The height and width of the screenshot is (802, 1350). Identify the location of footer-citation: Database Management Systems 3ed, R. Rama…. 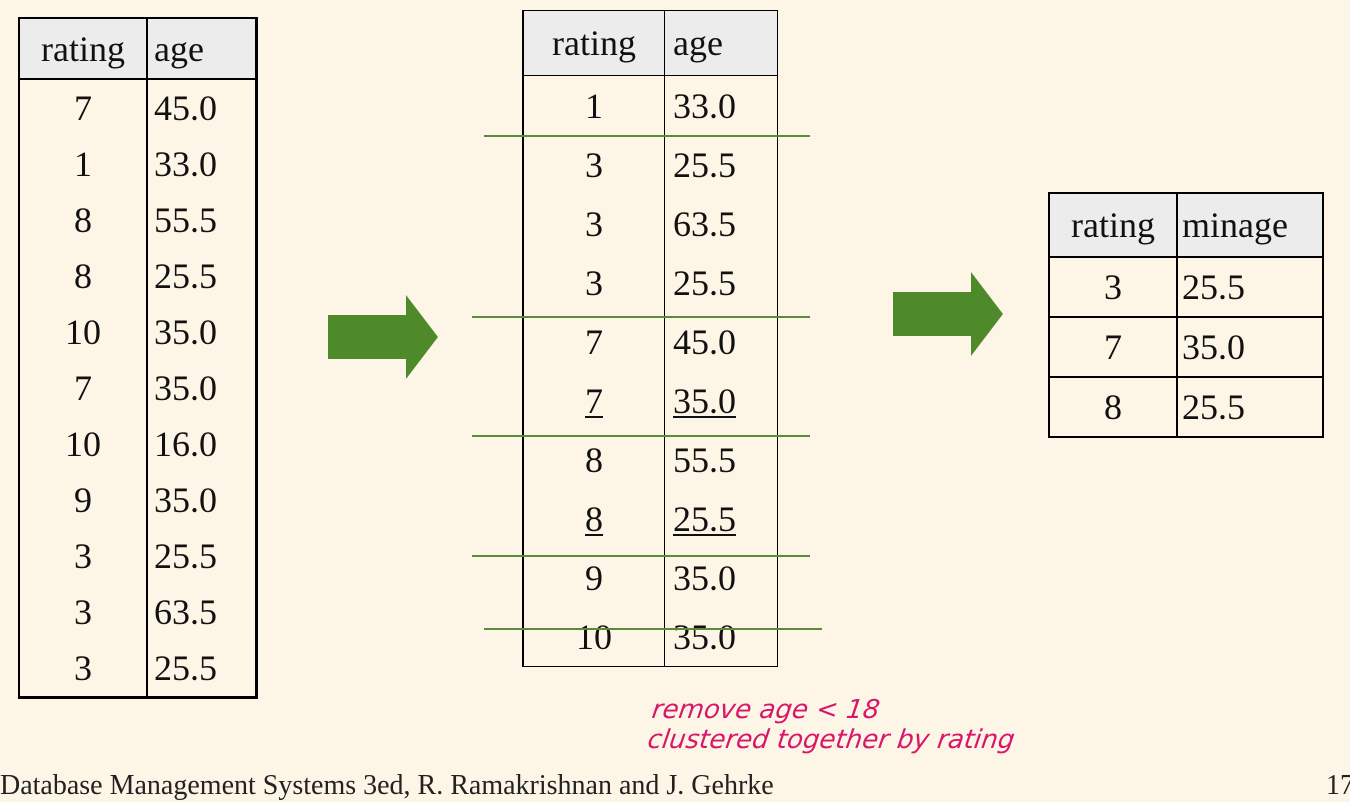
(387, 785).